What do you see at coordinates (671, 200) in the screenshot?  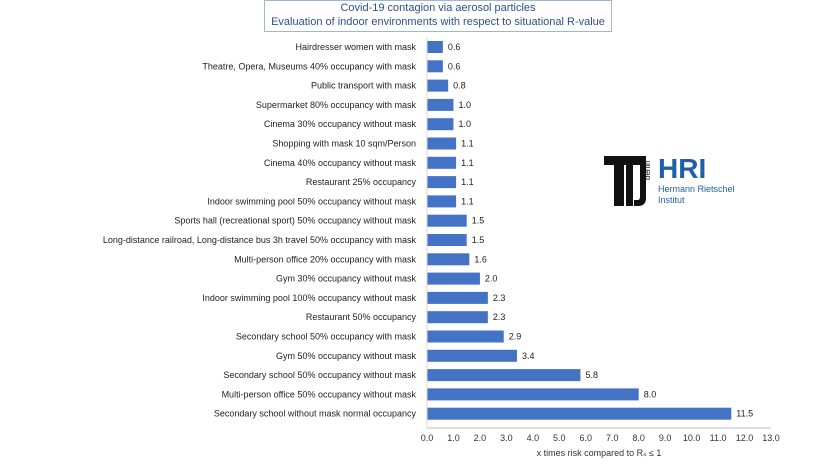 I see `logo-line2: Institut` at bounding box center [671, 200].